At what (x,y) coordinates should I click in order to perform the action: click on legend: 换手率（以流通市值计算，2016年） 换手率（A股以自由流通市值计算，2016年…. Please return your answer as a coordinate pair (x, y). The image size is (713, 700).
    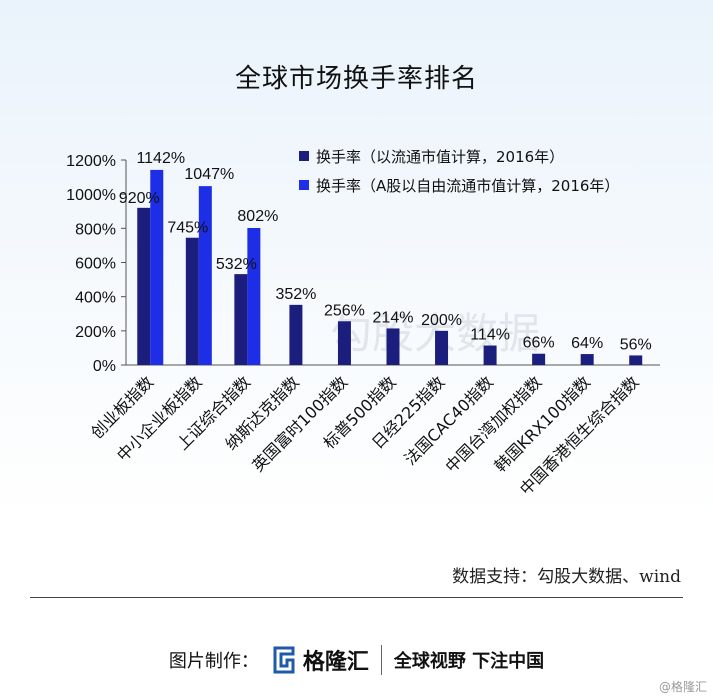
    Looking at the image, I should click on (459, 171).